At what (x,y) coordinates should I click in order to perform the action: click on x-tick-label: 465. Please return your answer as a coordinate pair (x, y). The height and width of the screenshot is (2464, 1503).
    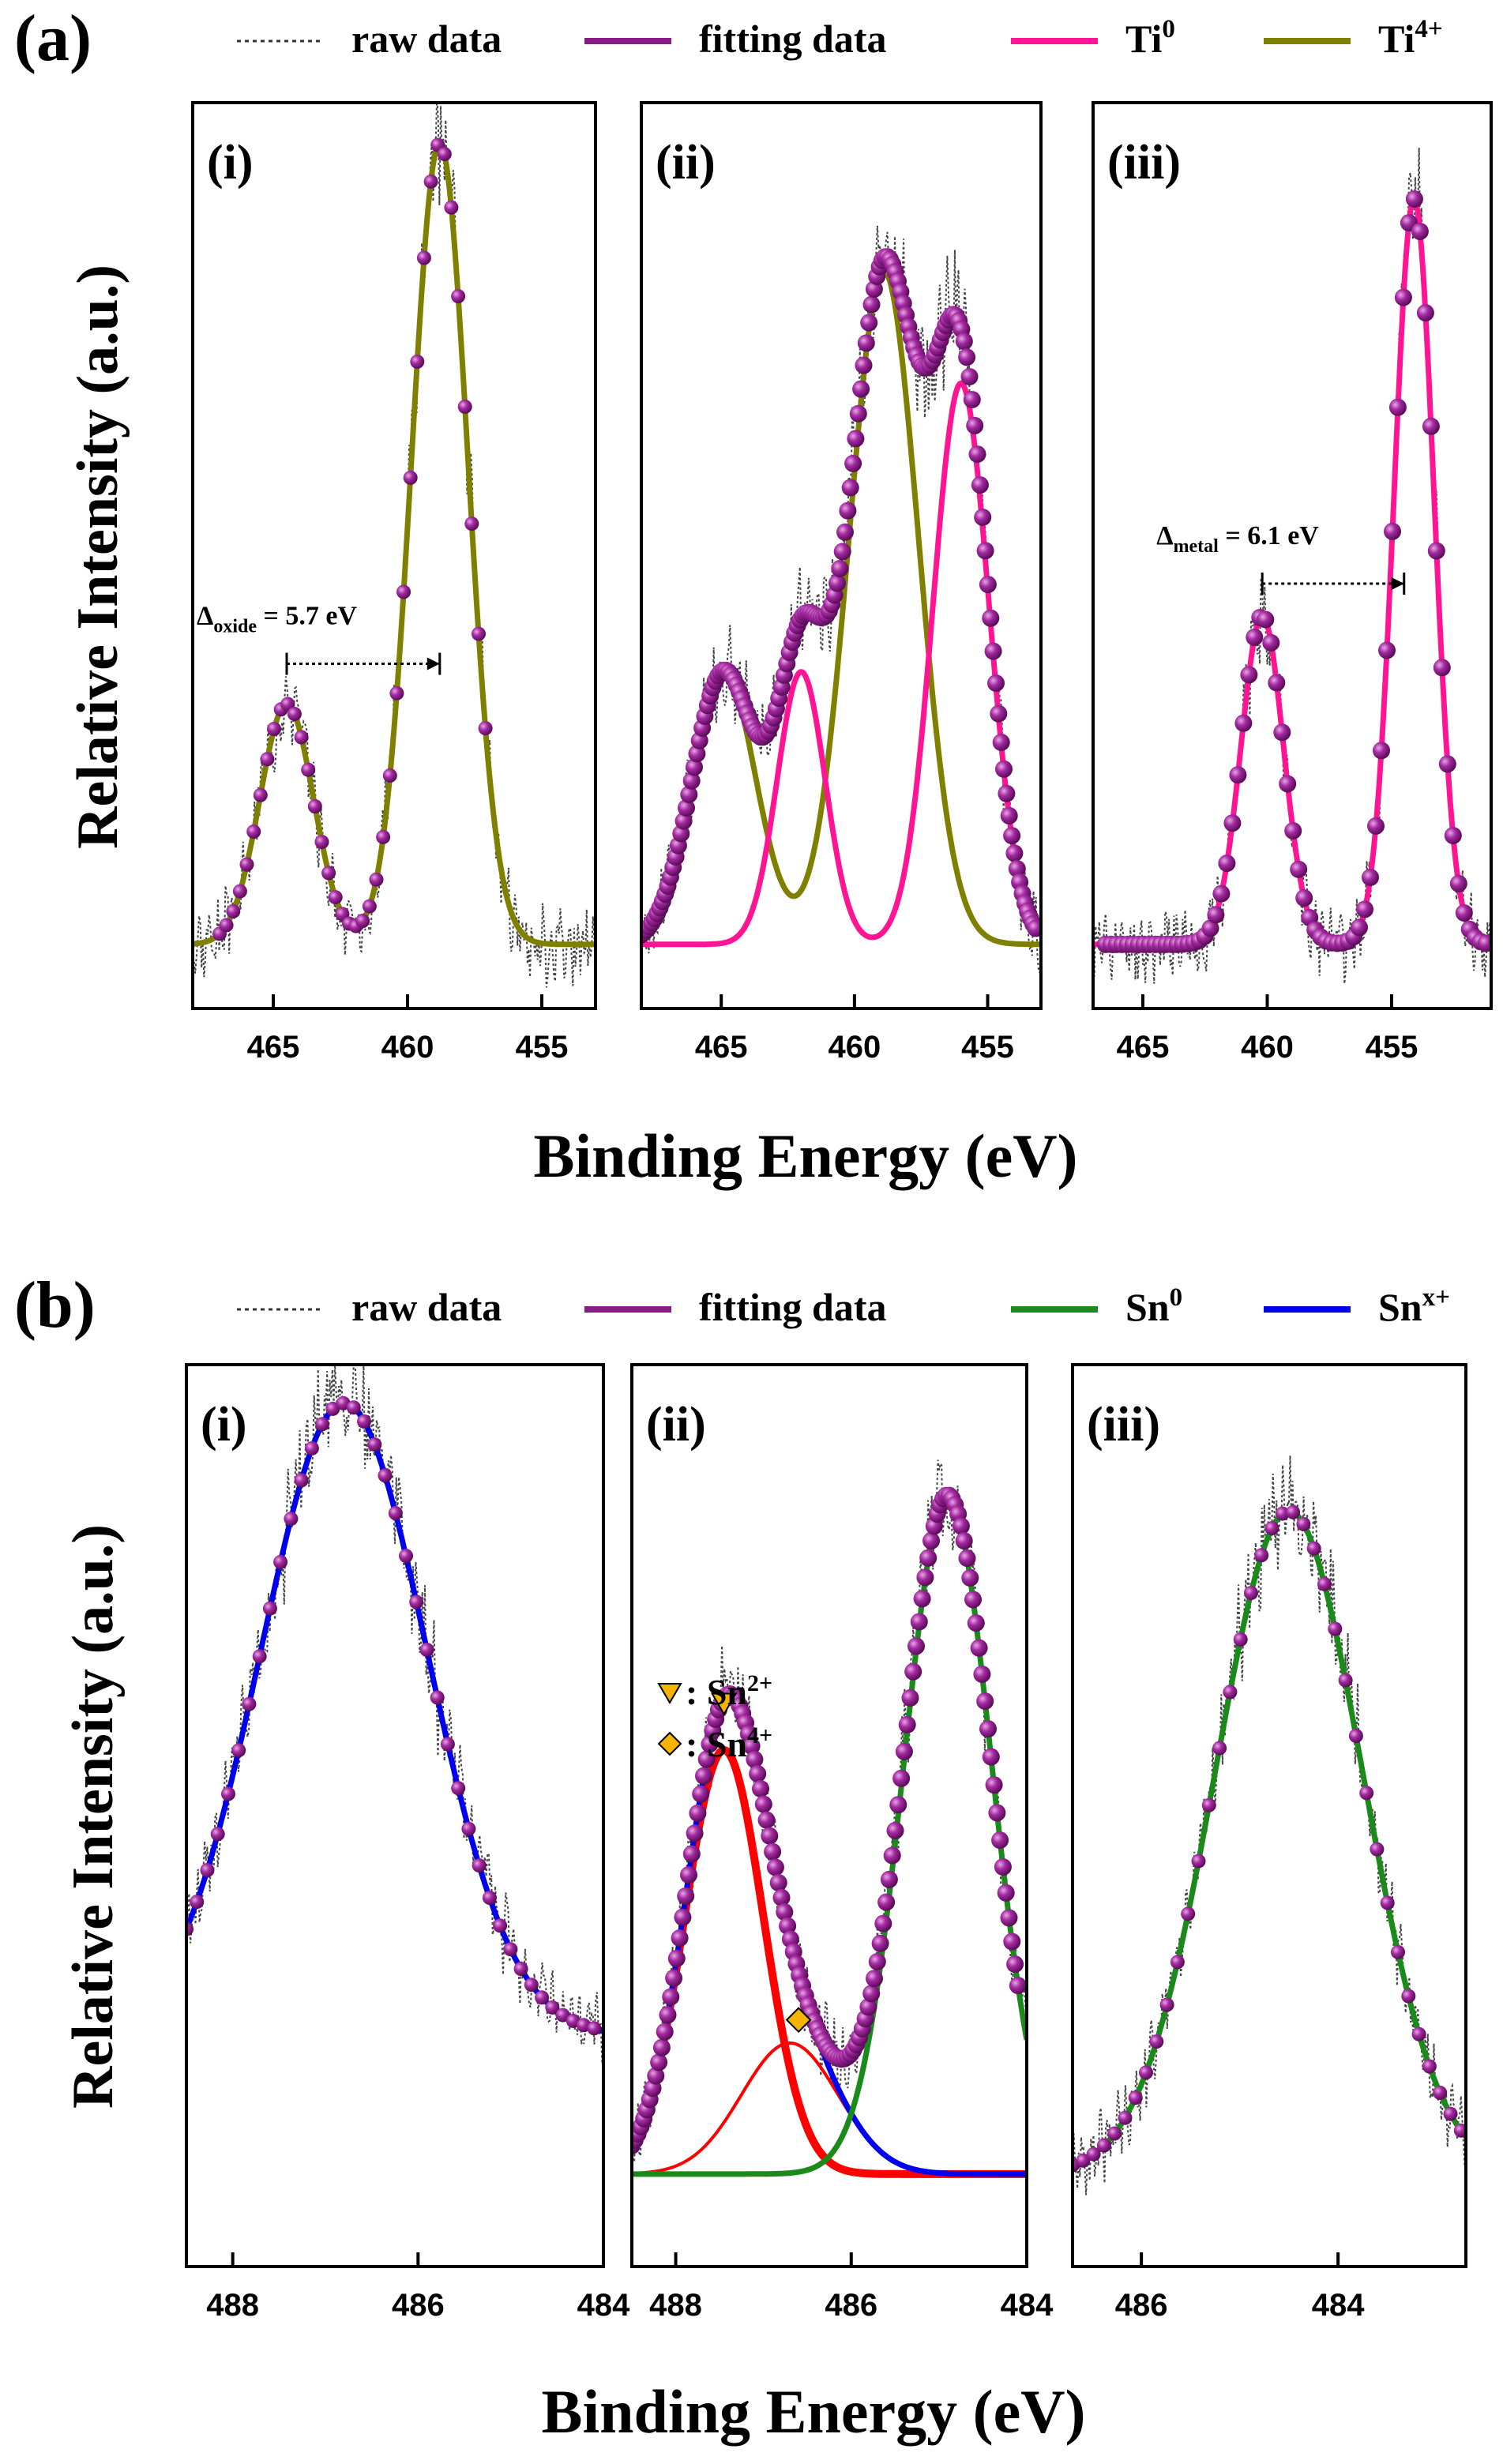
    Looking at the image, I should click on (721, 1047).